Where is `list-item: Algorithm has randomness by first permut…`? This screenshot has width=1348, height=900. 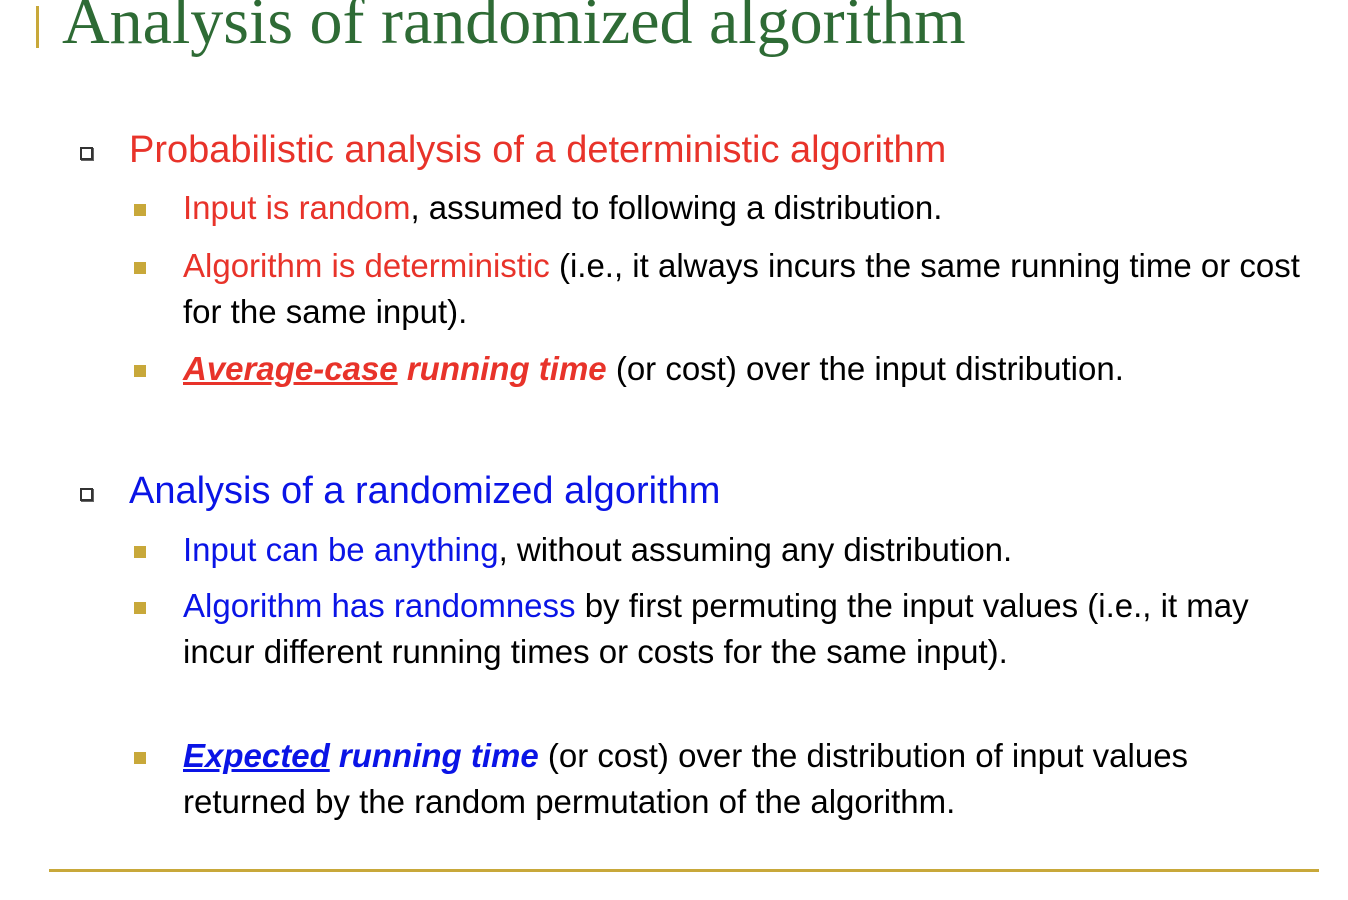
list-item: Algorithm has randomness by first permut… is located at coordinates (723, 629).